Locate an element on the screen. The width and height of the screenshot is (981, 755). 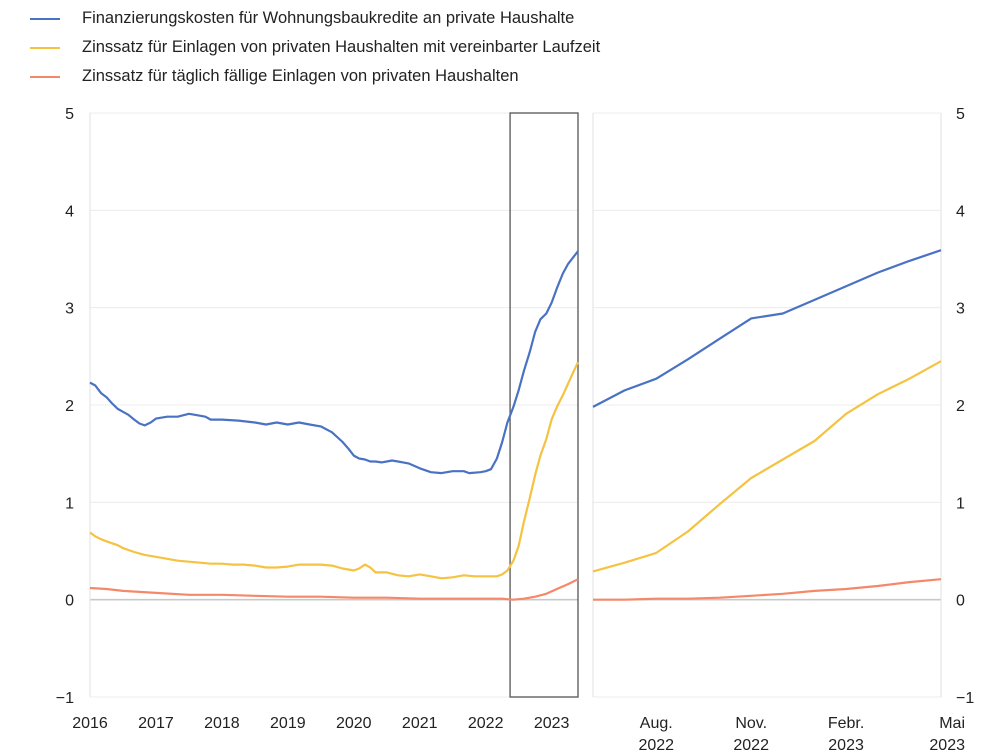
x-tick-label-left: 2021 is located at coordinates (420, 723).